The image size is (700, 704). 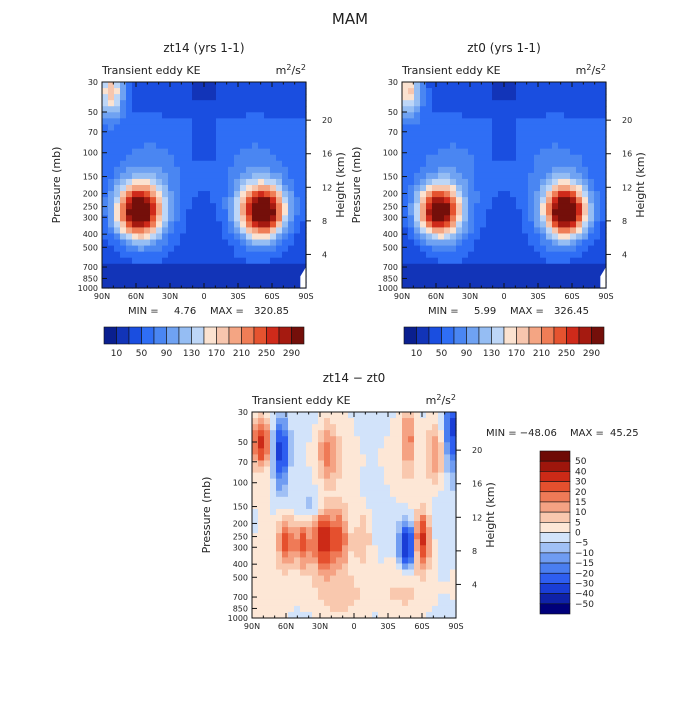 What do you see at coordinates (327, 187) in the screenshot?
I see `height-tick-label: 12` at bounding box center [327, 187].